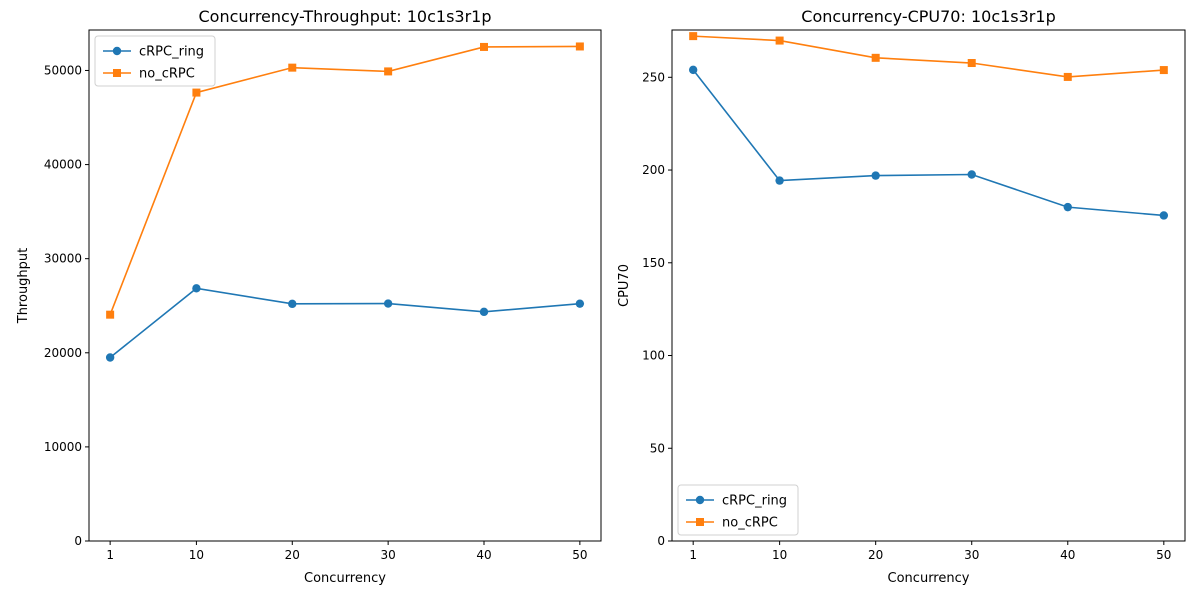 This screenshot has width=1200, height=600. Describe the element at coordinates (23, 286) in the screenshot. I see `y-axis-label: Throughput` at that location.